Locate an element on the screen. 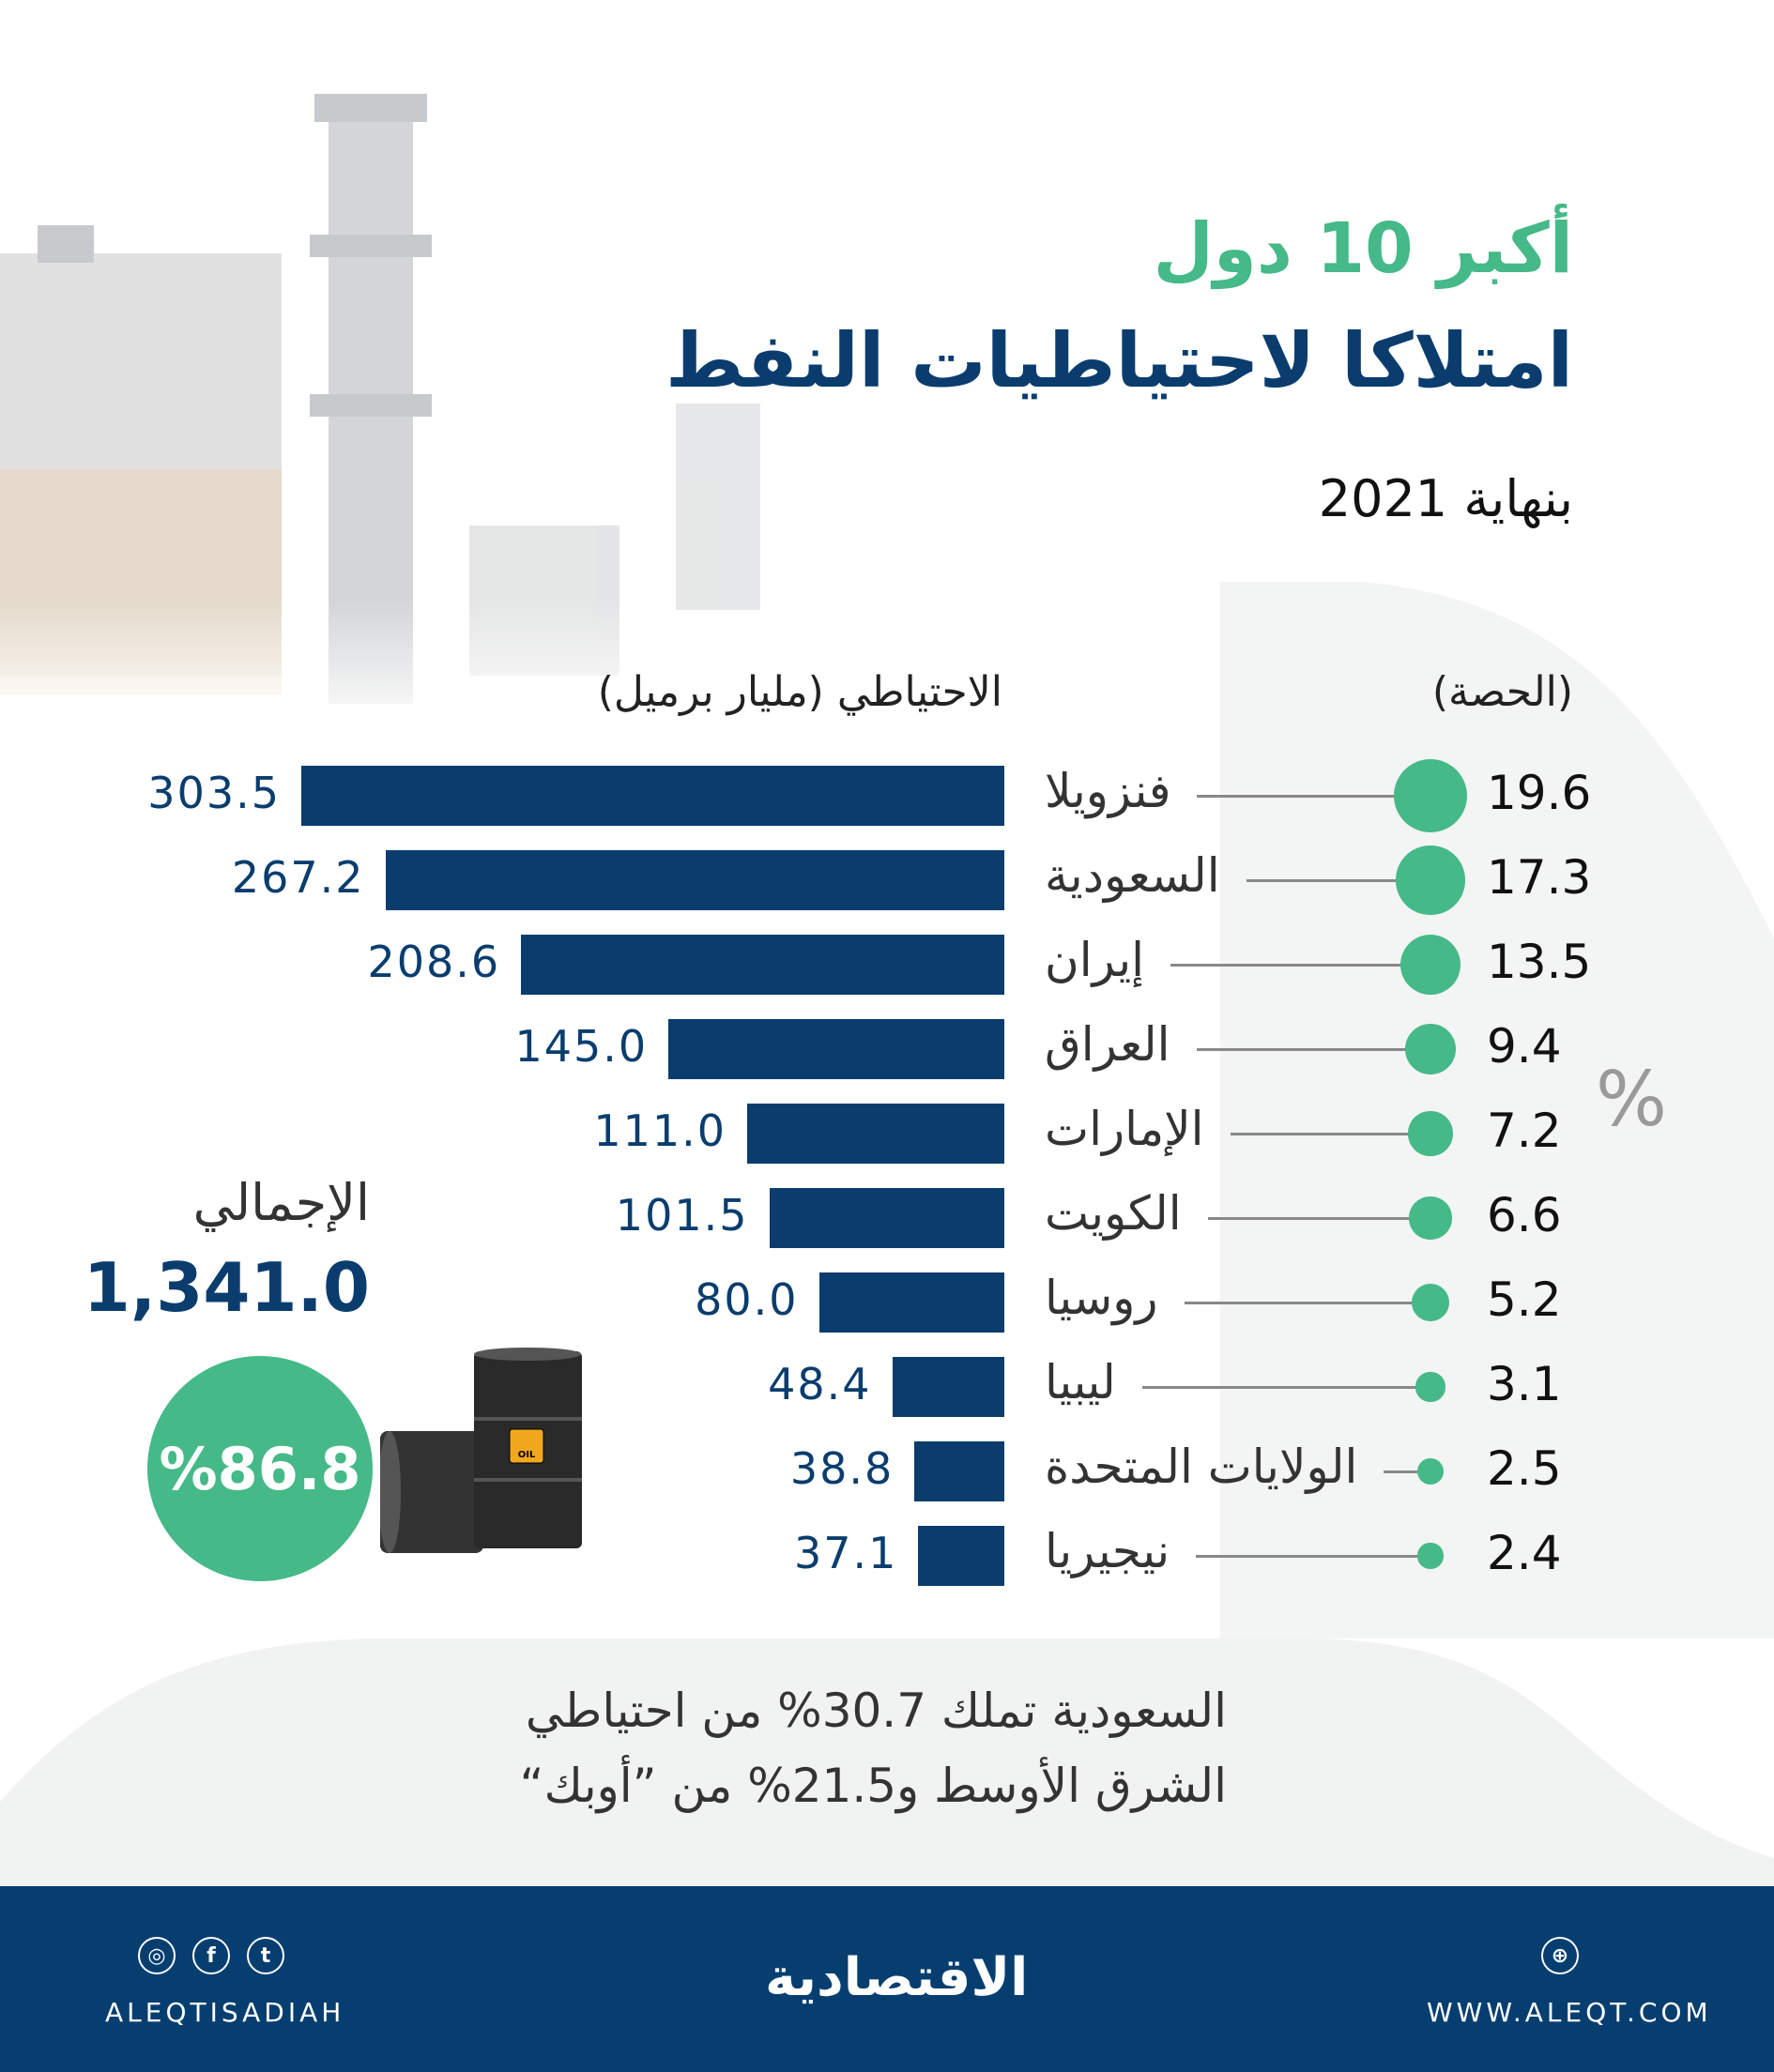 Image resolution: width=1774 pixels, height=2072 pixels. category-label: الإمارات is located at coordinates (1124, 1129).